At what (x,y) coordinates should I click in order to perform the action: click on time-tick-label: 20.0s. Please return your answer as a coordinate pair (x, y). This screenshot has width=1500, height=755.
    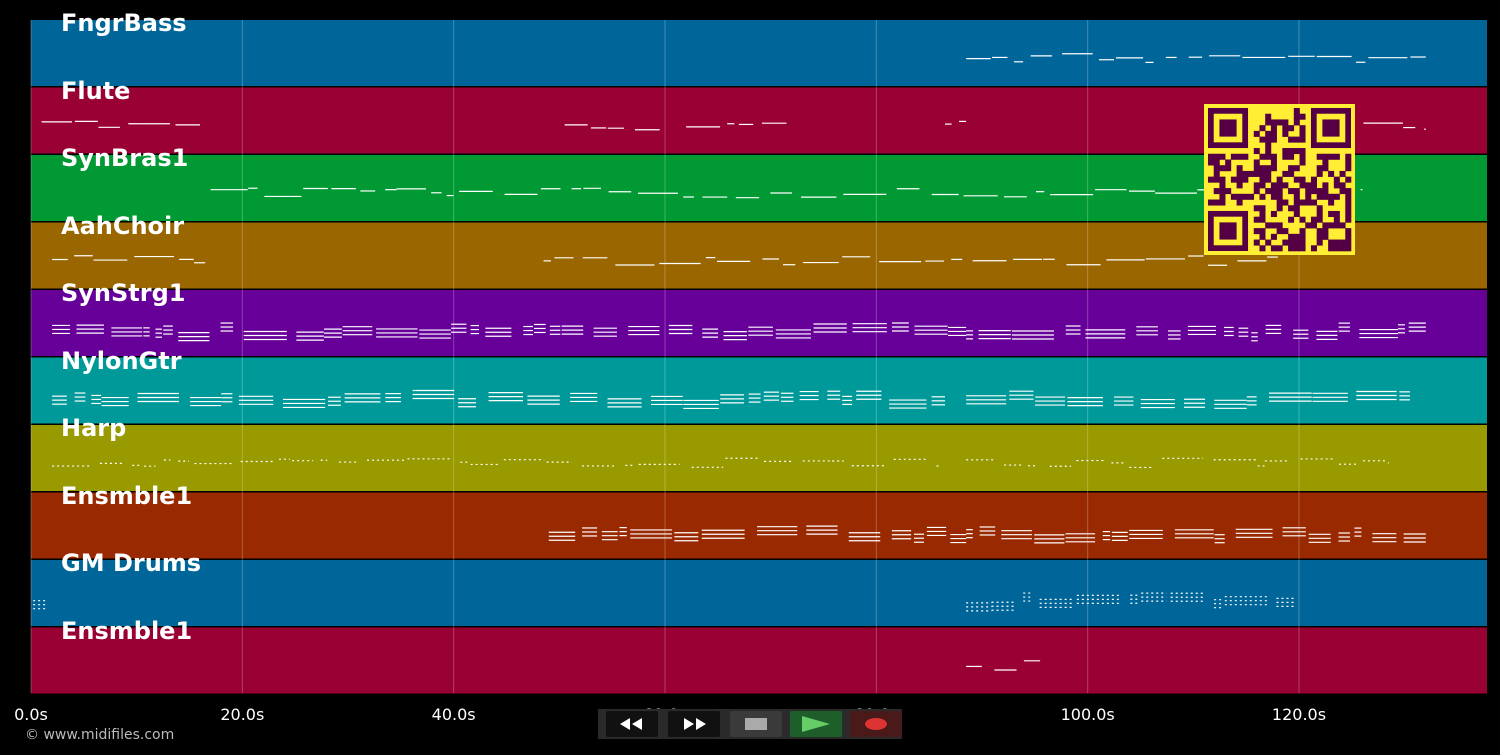
    Looking at the image, I should click on (242, 714).